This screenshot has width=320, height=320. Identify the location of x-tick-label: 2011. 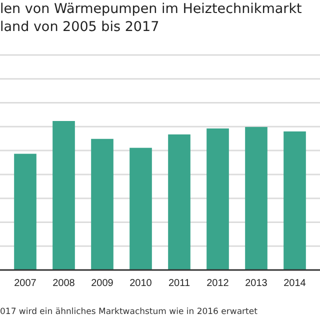
(179, 284).